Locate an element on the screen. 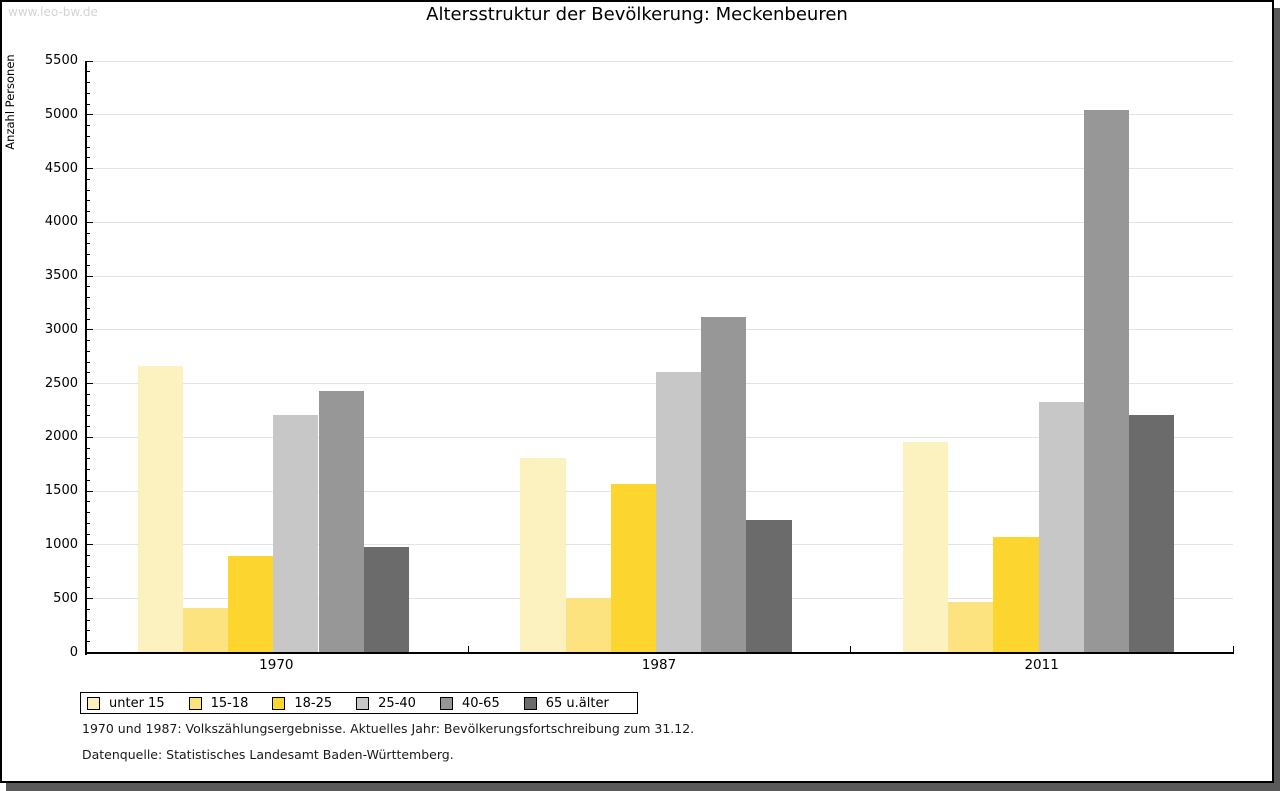 The height and width of the screenshot is (791, 1280). legend-item: 25-40 is located at coordinates (386, 703).